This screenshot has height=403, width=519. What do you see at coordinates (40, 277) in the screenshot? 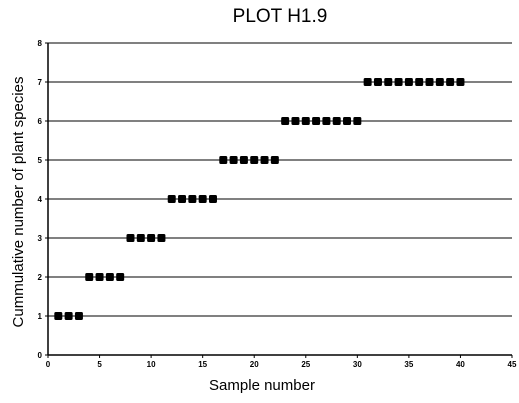
I see `y-tick-label-2: 2` at bounding box center [40, 277].